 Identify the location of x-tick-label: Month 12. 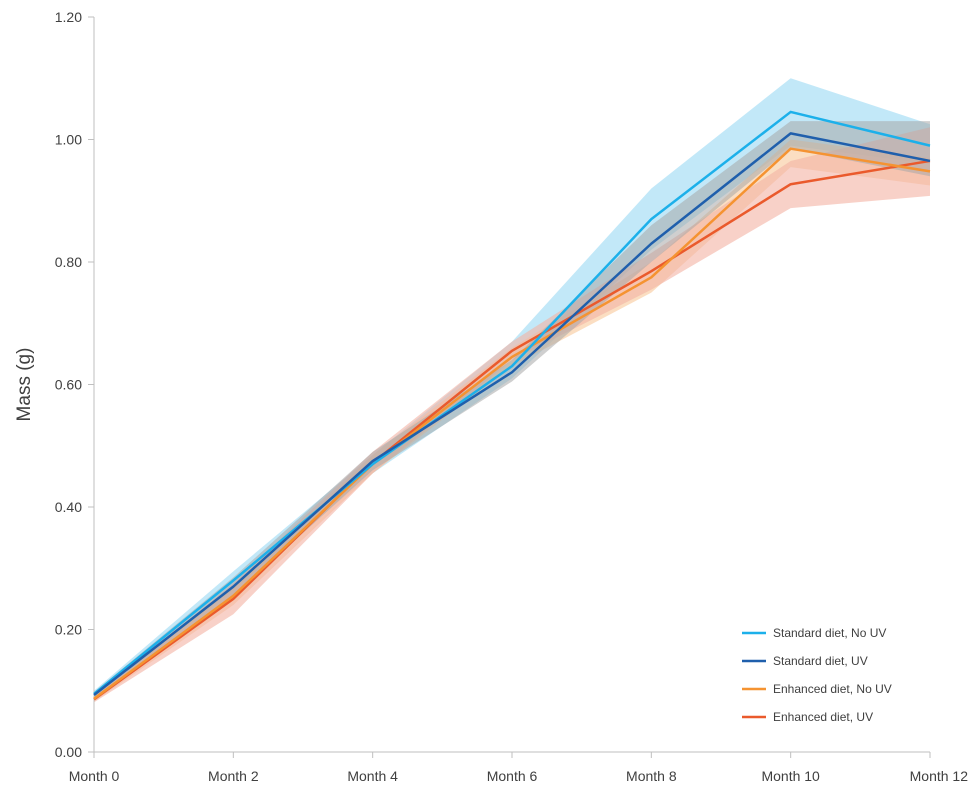
(939, 776).